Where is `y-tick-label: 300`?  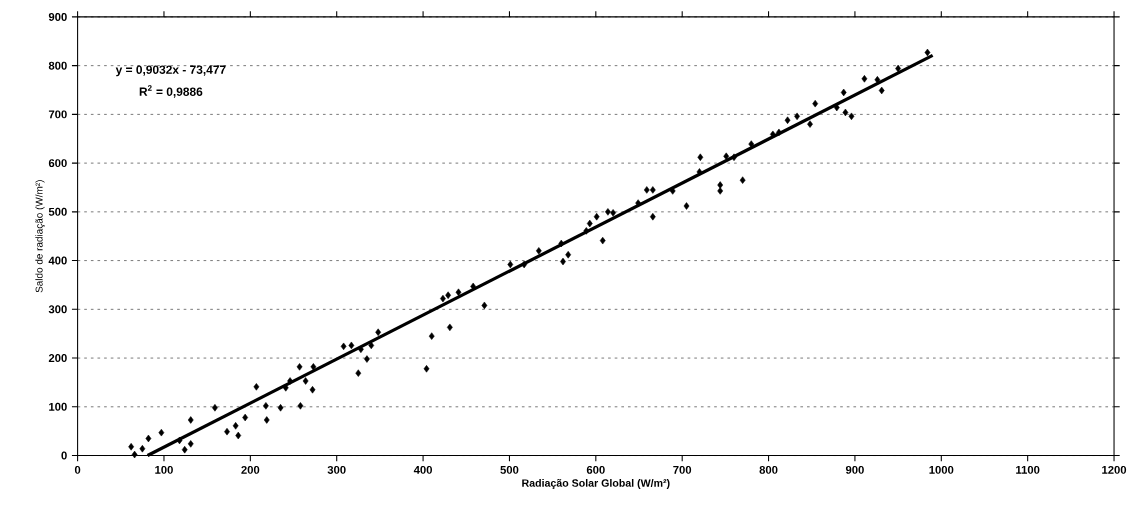
y-tick-label: 300 is located at coordinates (57, 309).